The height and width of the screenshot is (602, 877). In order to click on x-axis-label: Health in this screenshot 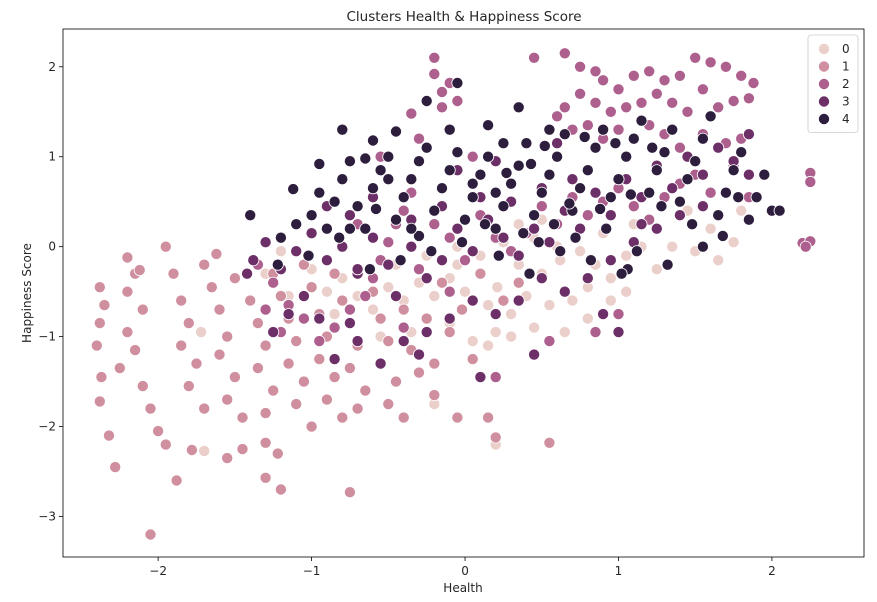, I will do `click(462, 588)`.